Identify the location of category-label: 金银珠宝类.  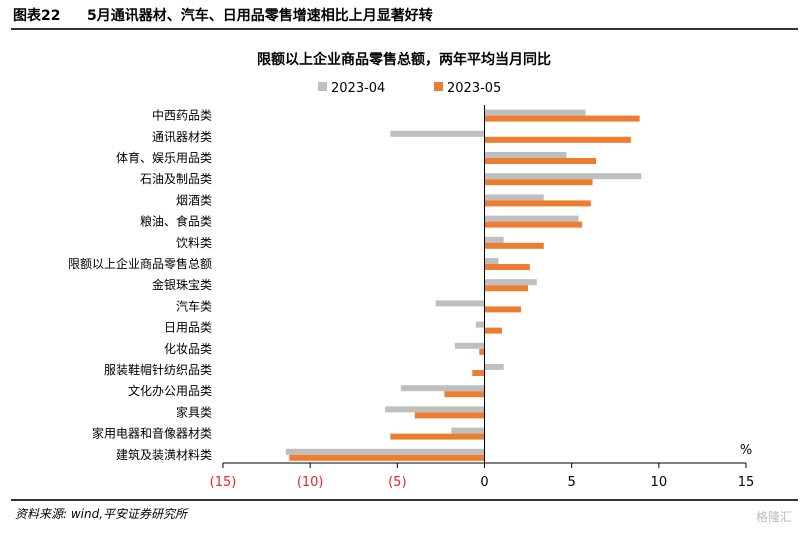
(182, 284).